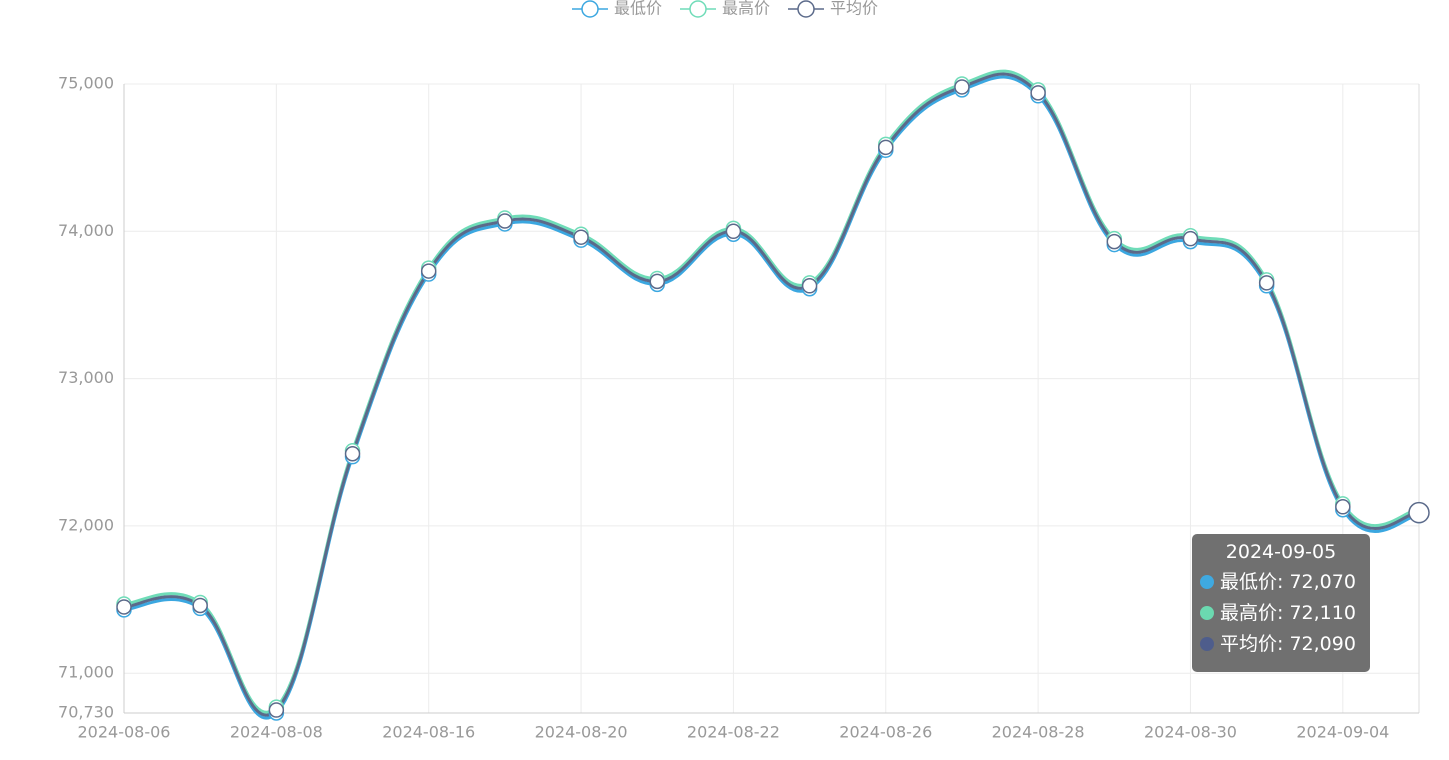  I want to click on tooltip-row: 平均价: 72,090, so click(1281, 644).